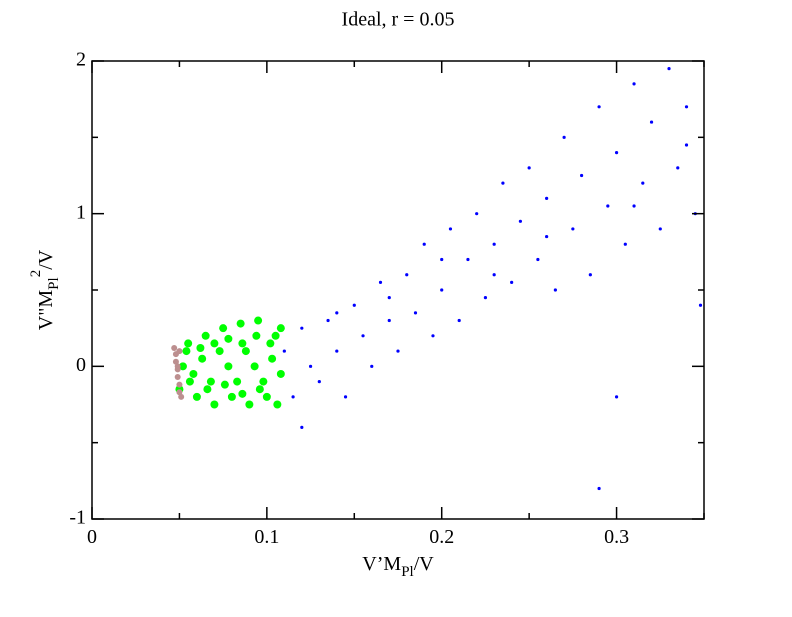  I want to click on y-tick-label: -1, so click(77, 518).